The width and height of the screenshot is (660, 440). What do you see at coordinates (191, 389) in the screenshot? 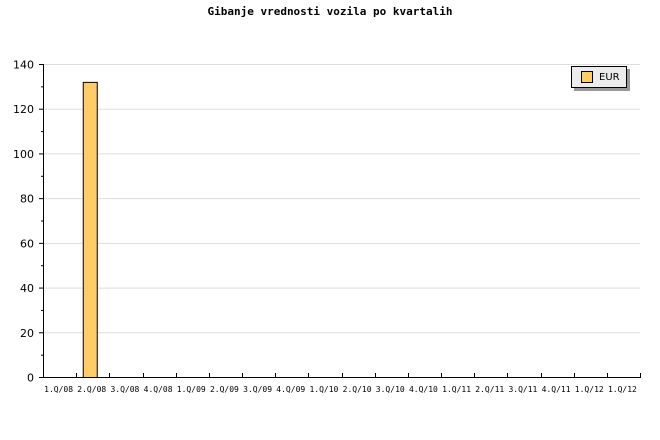
I see `x-tick-label: 1.Q/09` at bounding box center [191, 389].